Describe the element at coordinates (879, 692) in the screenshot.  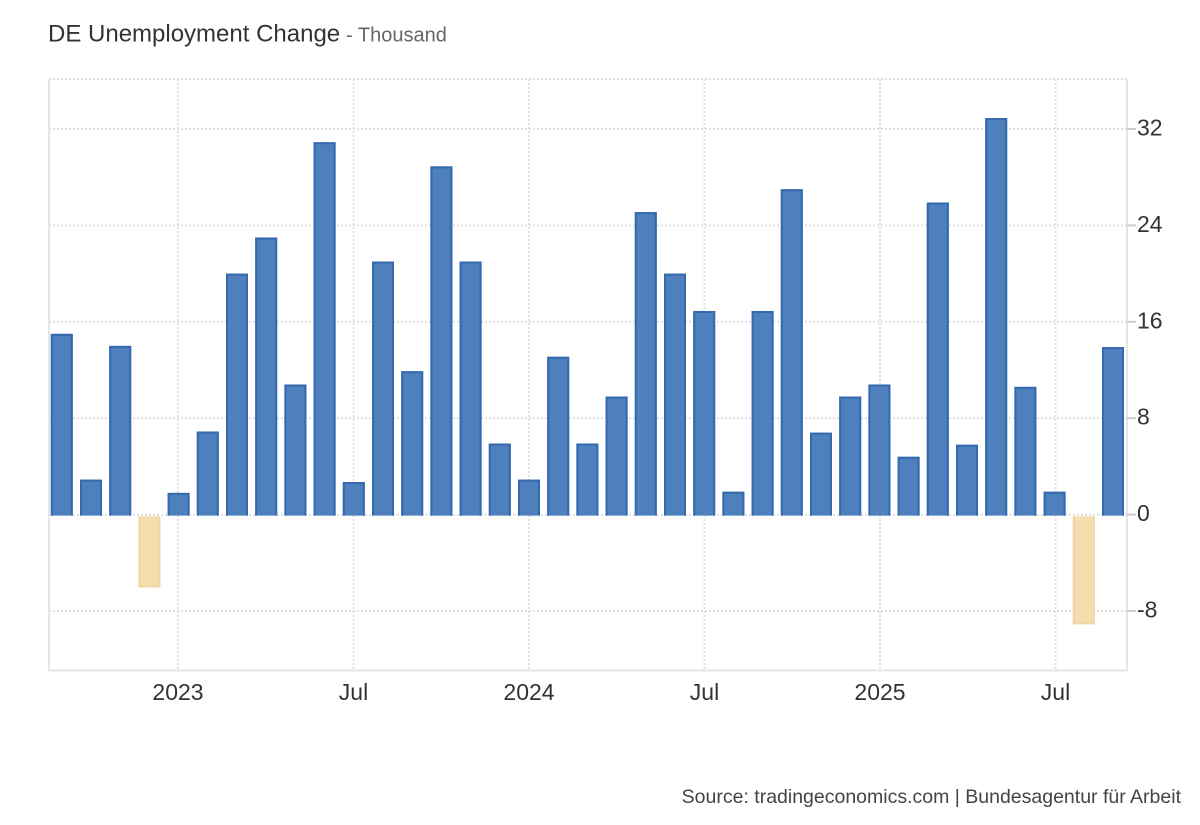
I see `svg-text: 2025` at that location.